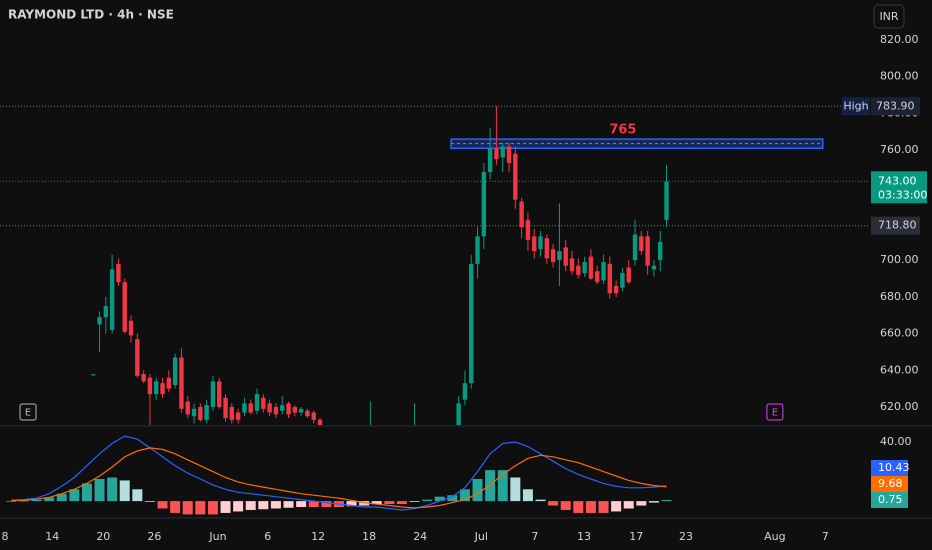 This screenshot has height=550, width=932. I want to click on macd-value-label: 10.43, so click(894, 467).